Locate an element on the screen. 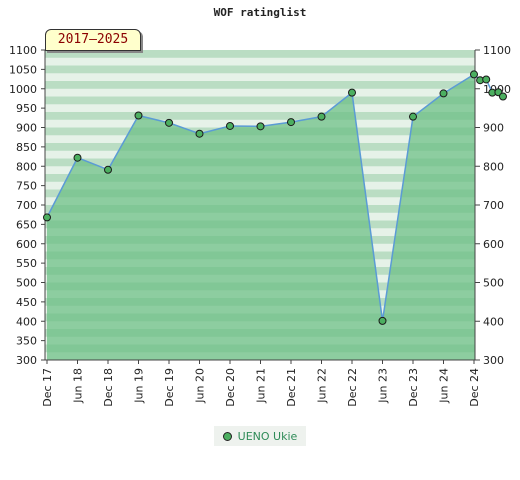 The height and width of the screenshot is (480, 520). date-range-badge: 2017–2025 is located at coordinates (93, 40).